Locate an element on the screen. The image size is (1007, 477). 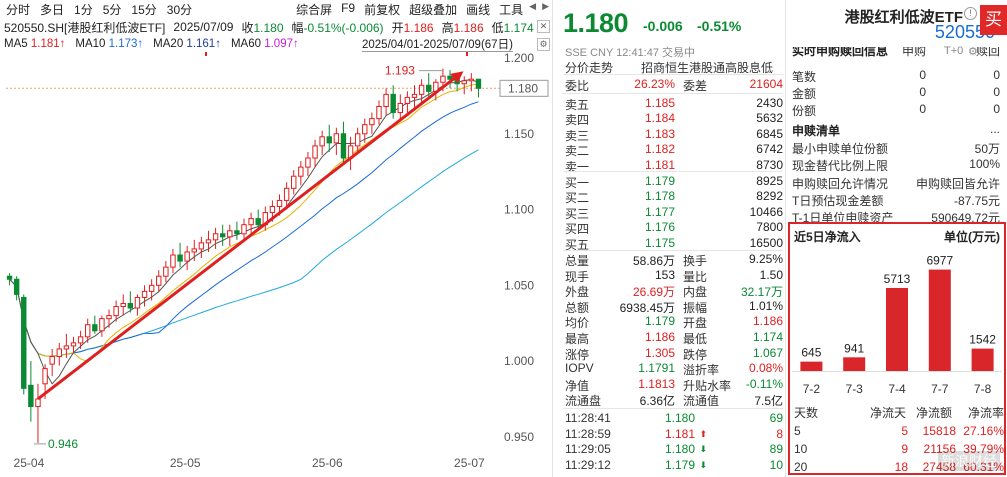
stat-row: 总量 58.86万 换手 9.25% is located at coordinates (674, 260).